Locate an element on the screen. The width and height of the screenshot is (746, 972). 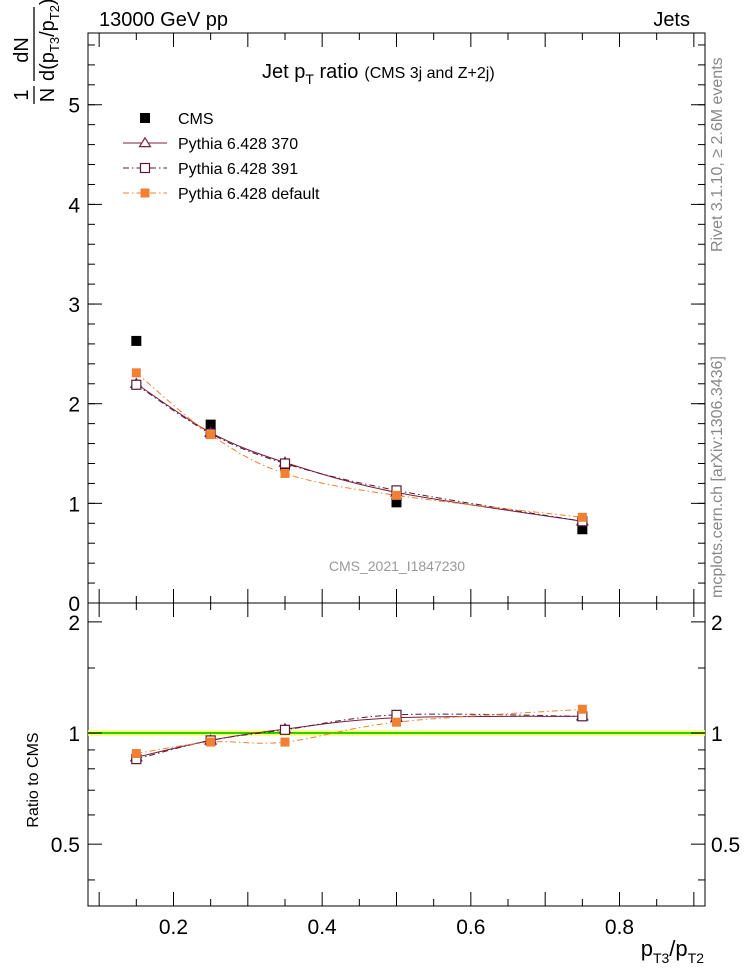
legend-entry: Pythia 6.428 default is located at coordinates (221, 194).